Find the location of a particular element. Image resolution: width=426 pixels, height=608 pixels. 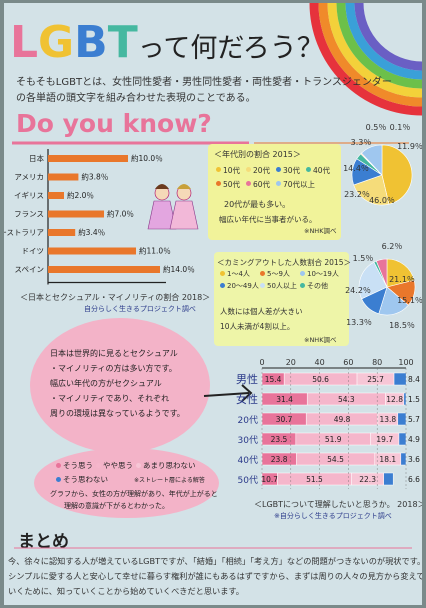

age-pie-slice-label: 11.9％ is located at coordinates (409, 146).